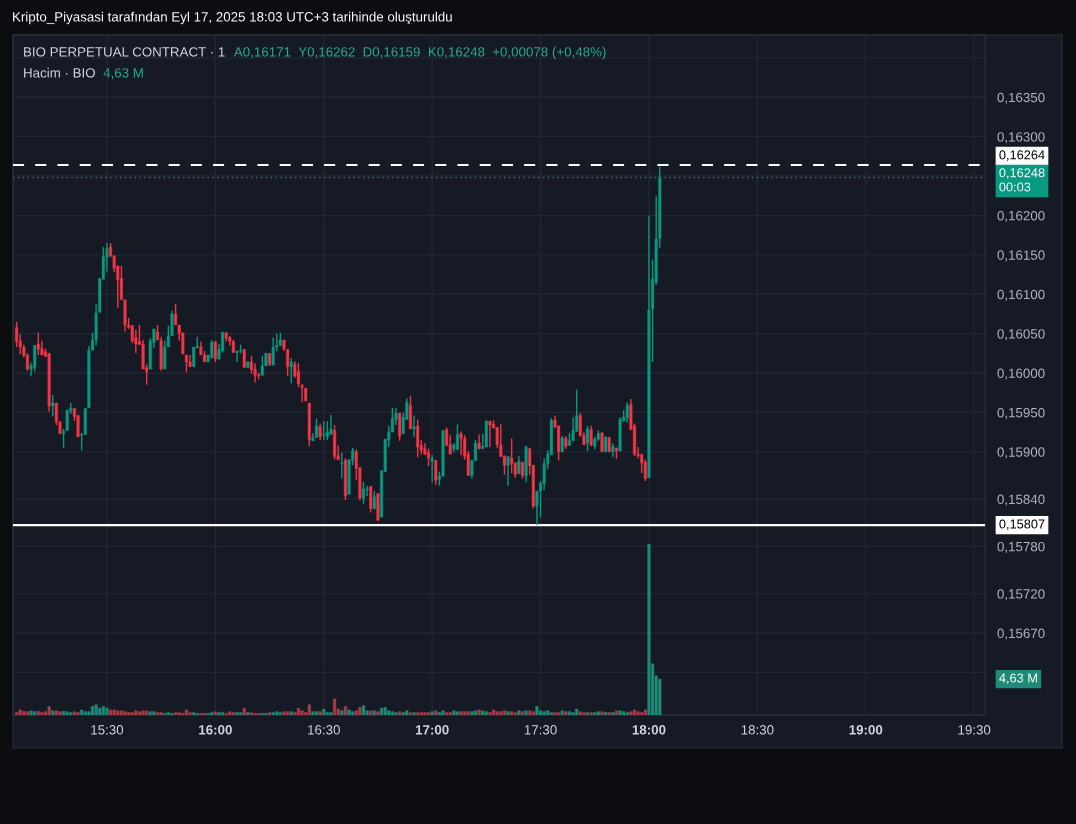 The image size is (1076, 824). Describe the element at coordinates (1021, 500) in the screenshot. I see `y-tick-label: 0,15840` at that location.